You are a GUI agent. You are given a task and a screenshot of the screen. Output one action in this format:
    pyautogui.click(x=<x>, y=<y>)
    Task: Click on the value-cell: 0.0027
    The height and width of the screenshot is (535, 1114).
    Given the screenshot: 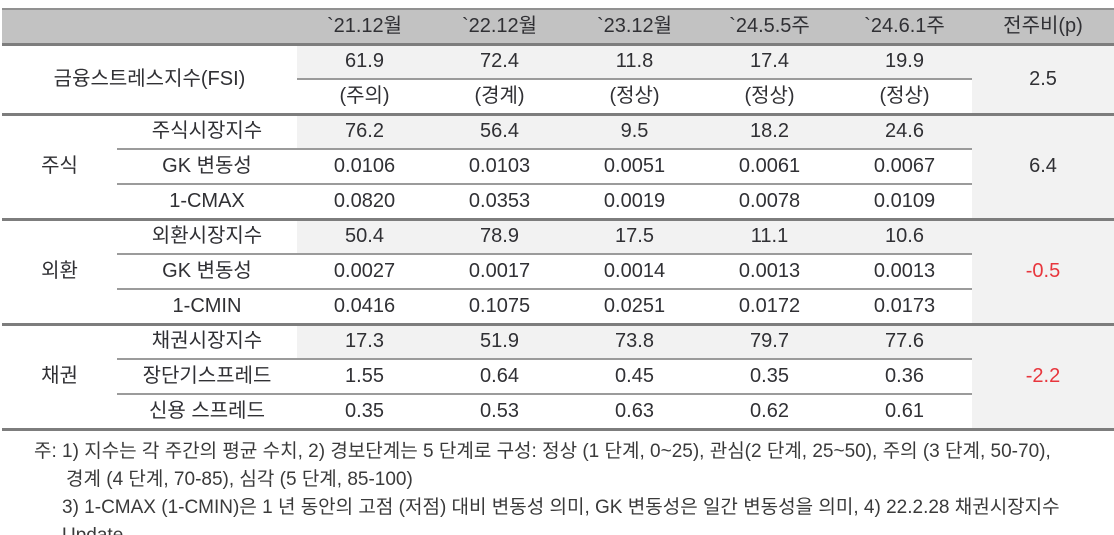 What is the action you would take?
    pyautogui.click(x=364, y=272)
    